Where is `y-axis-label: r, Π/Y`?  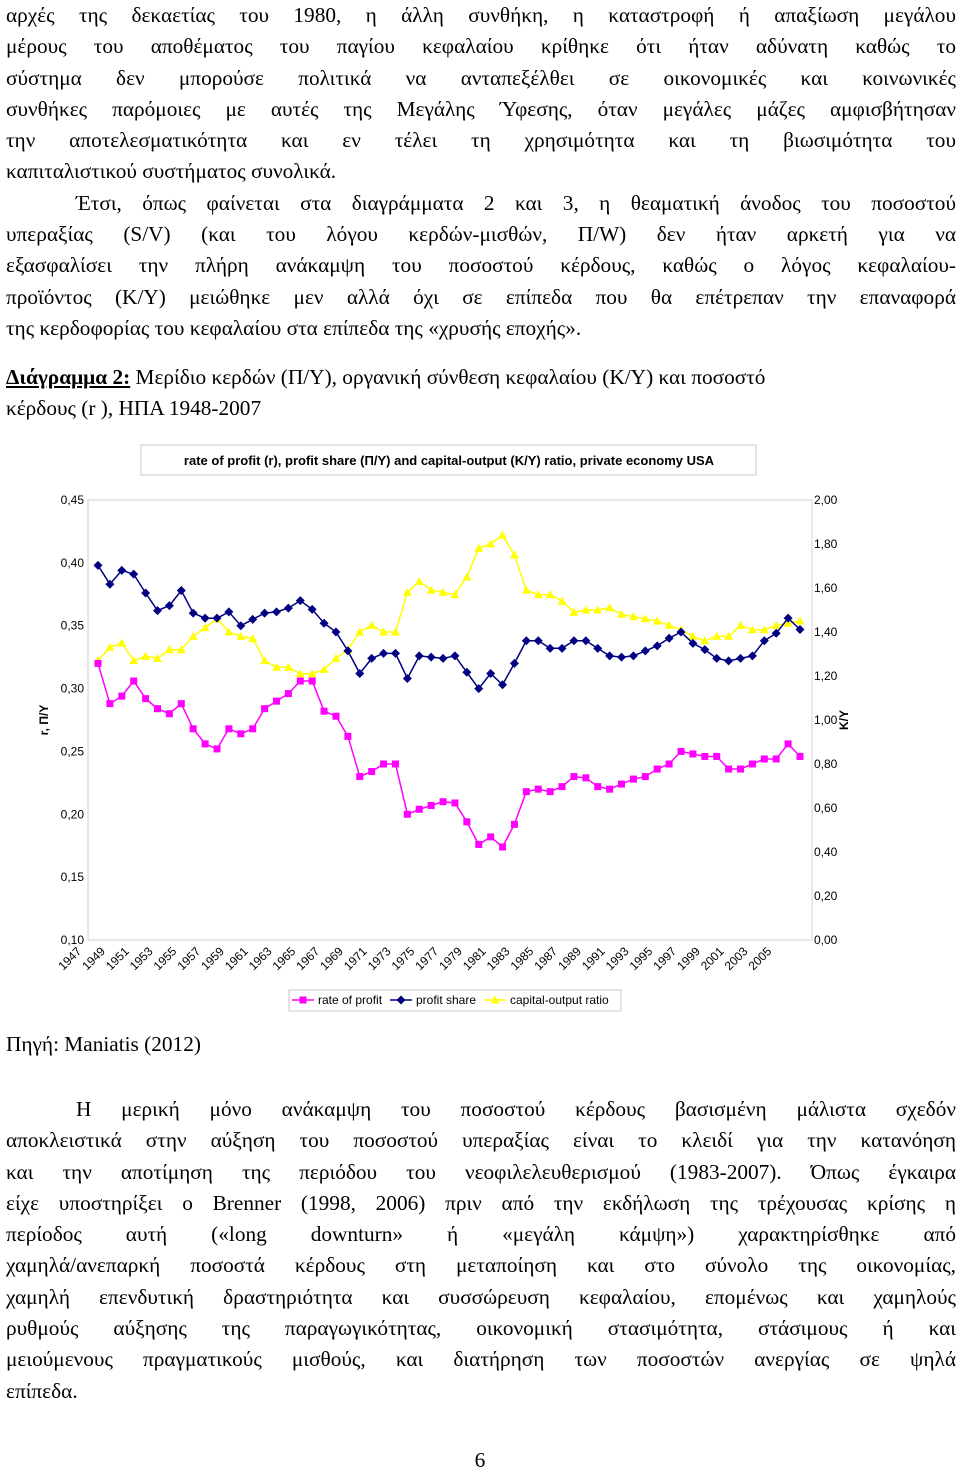
y-axis-label: r, Π/Y is located at coordinates (44, 720).